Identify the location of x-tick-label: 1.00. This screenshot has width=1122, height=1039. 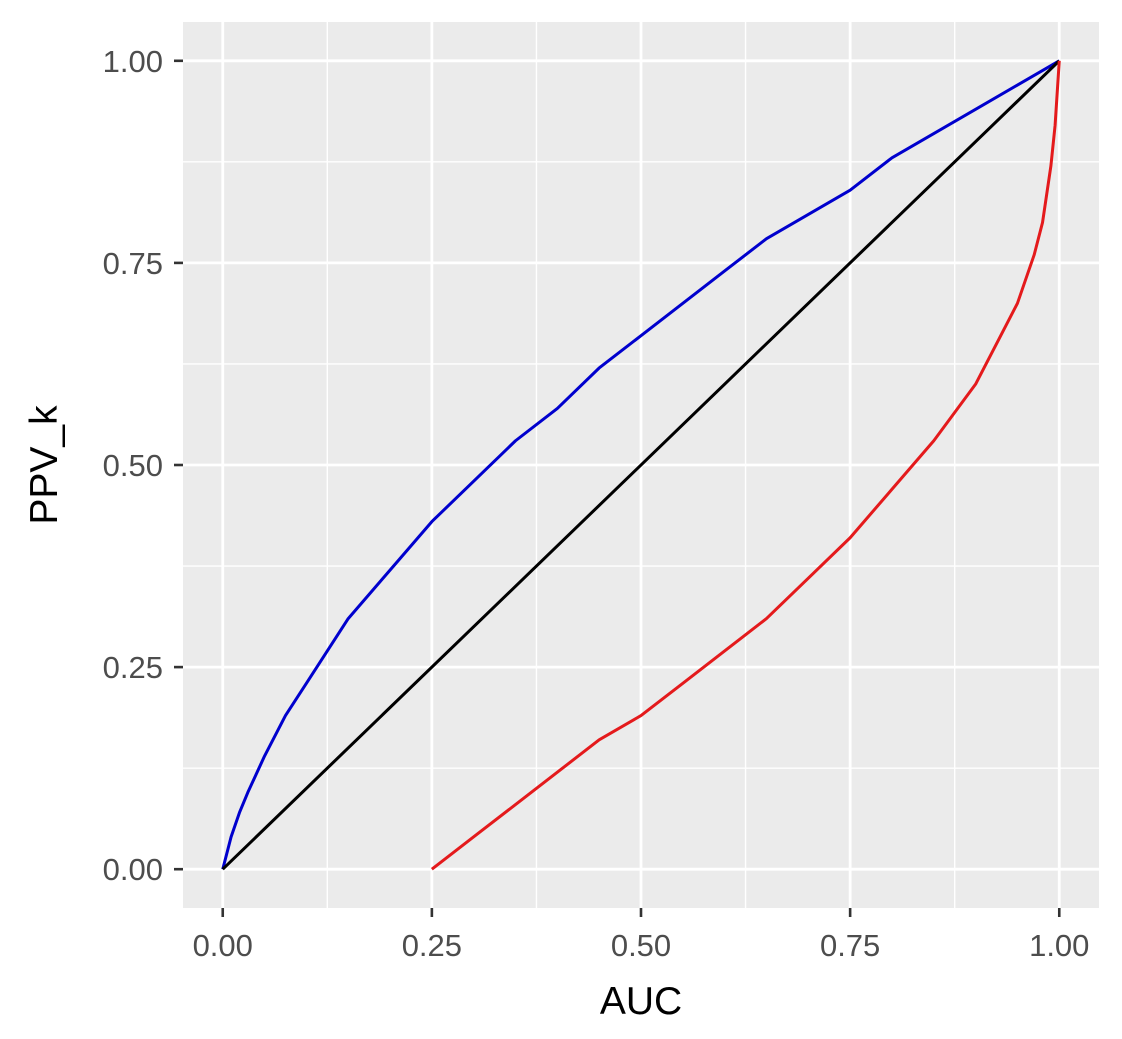
(1059, 945).